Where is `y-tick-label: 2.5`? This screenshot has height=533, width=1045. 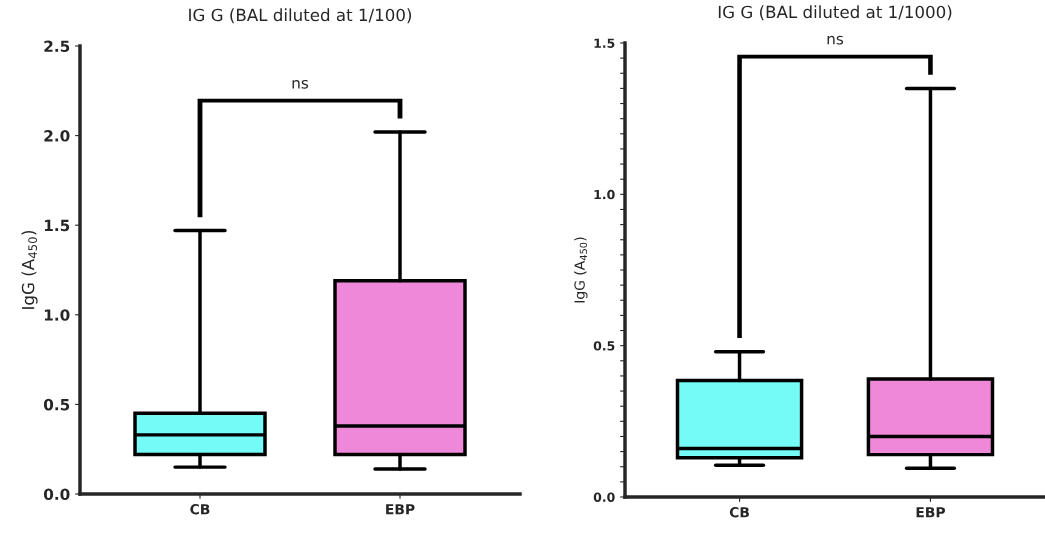 y-tick-label: 2.5 is located at coordinates (57, 46).